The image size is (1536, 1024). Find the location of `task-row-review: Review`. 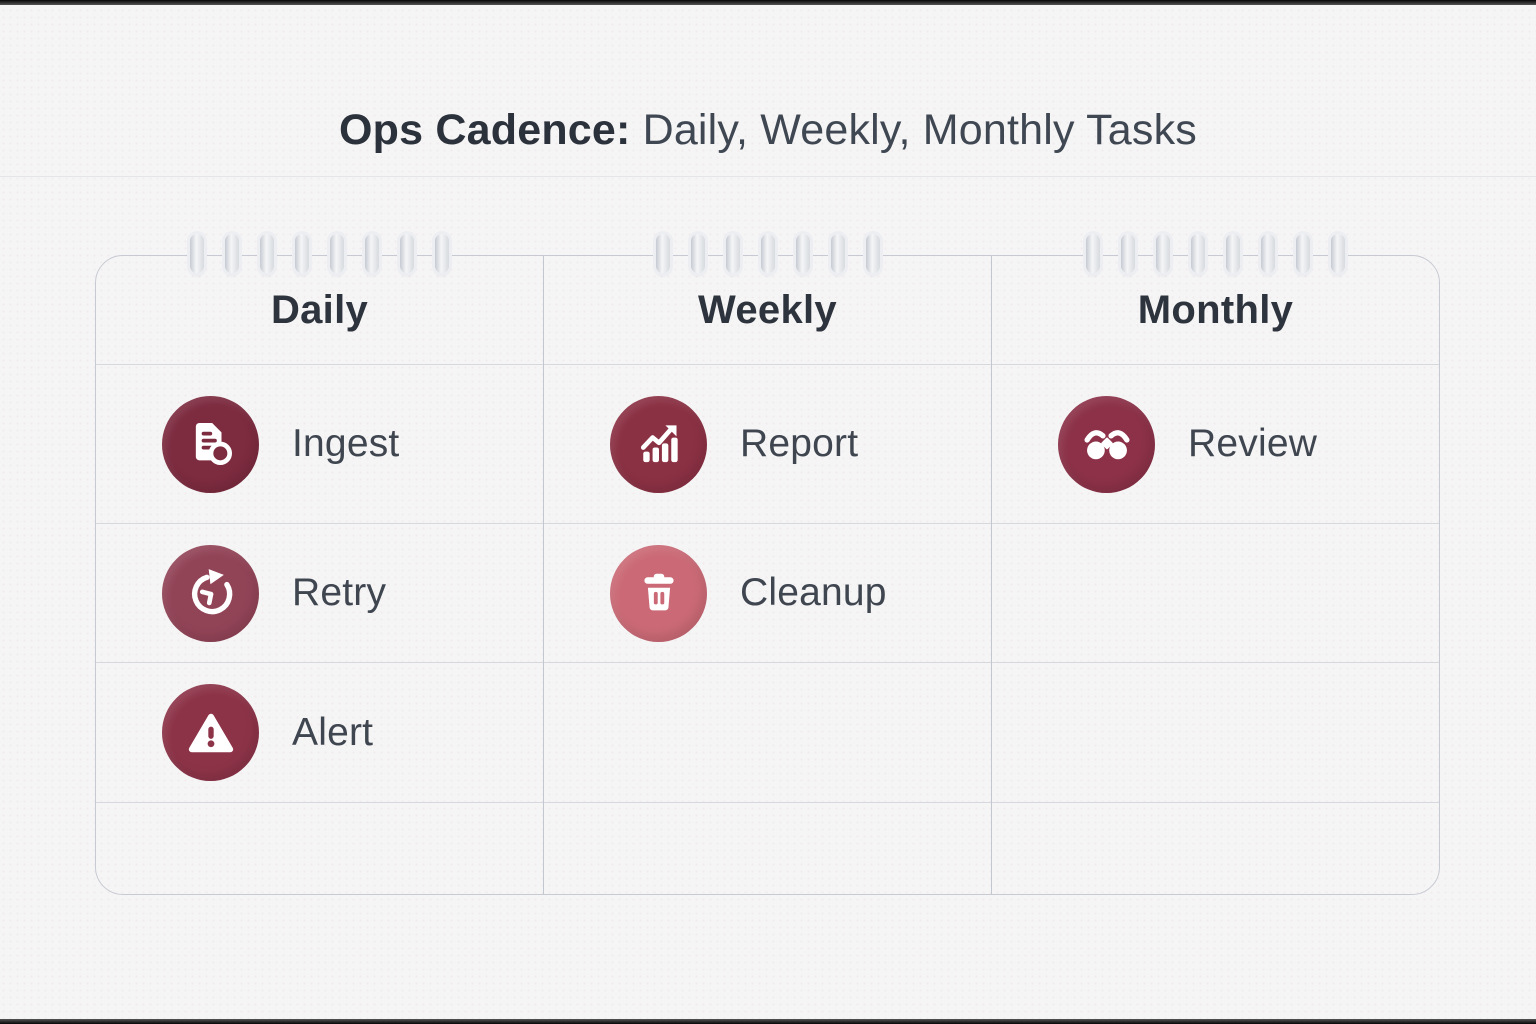

task-row-review: Review is located at coordinates (1215, 444).